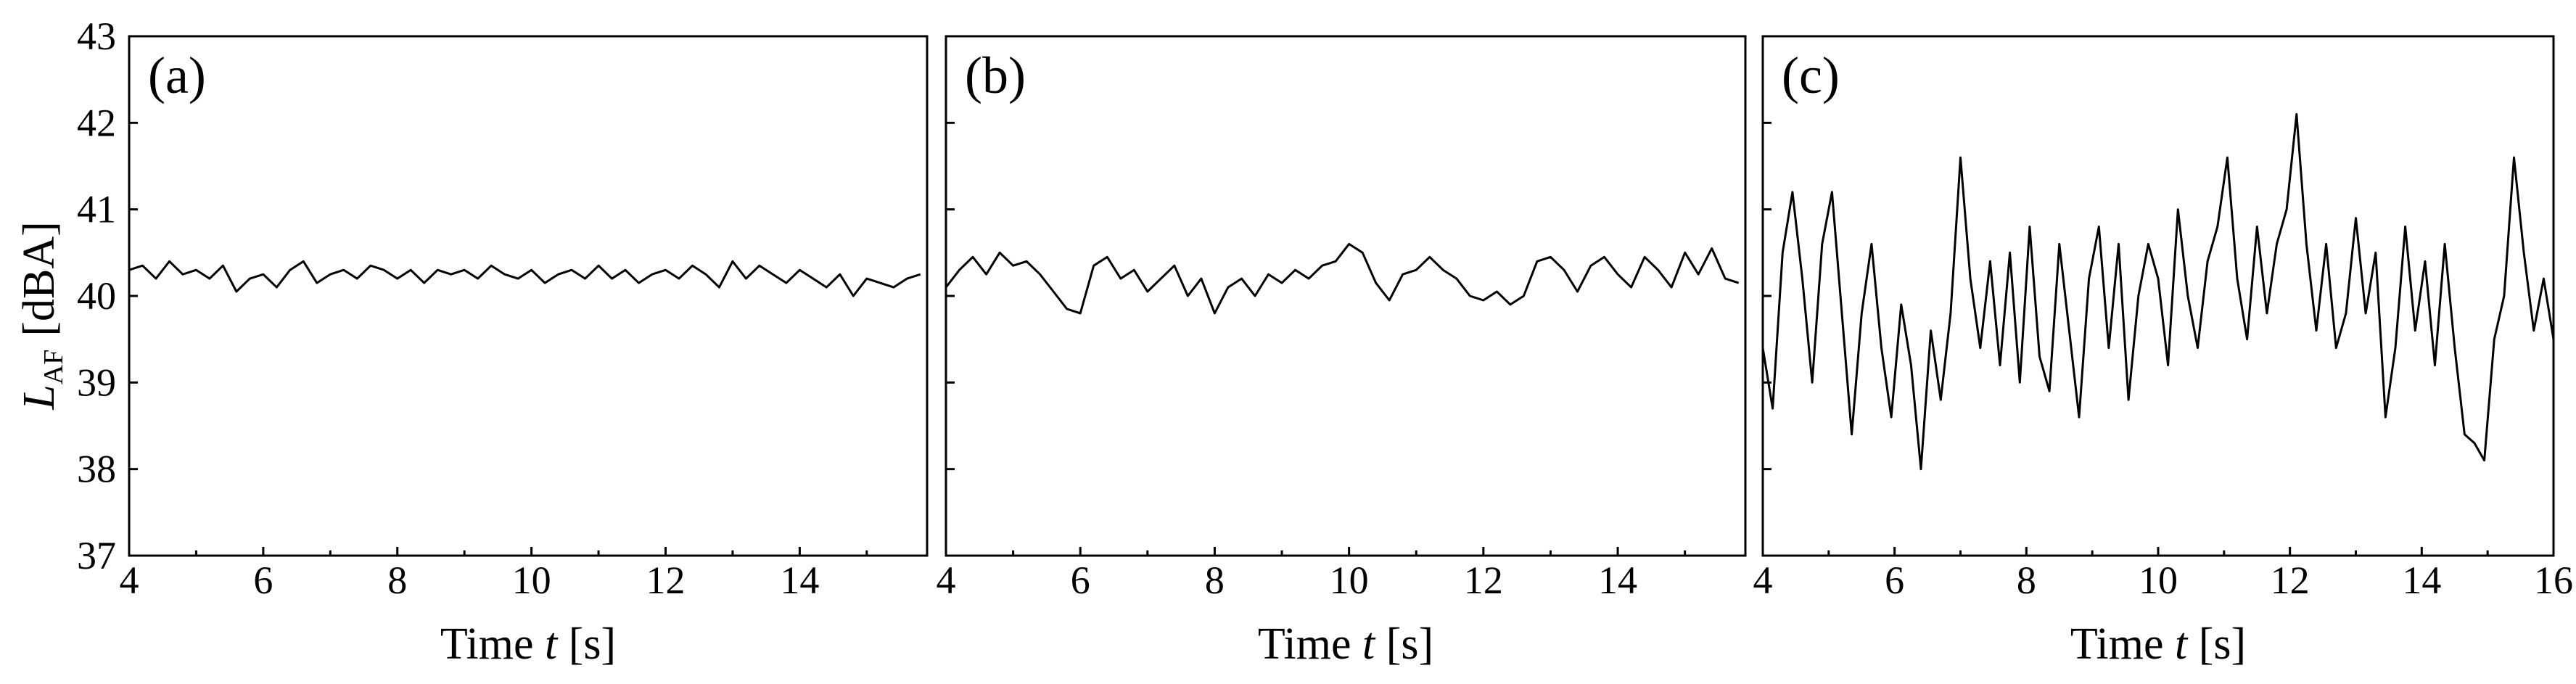  Describe the element at coordinates (1811, 75) in the screenshot. I see `panel-label: (c)` at that location.